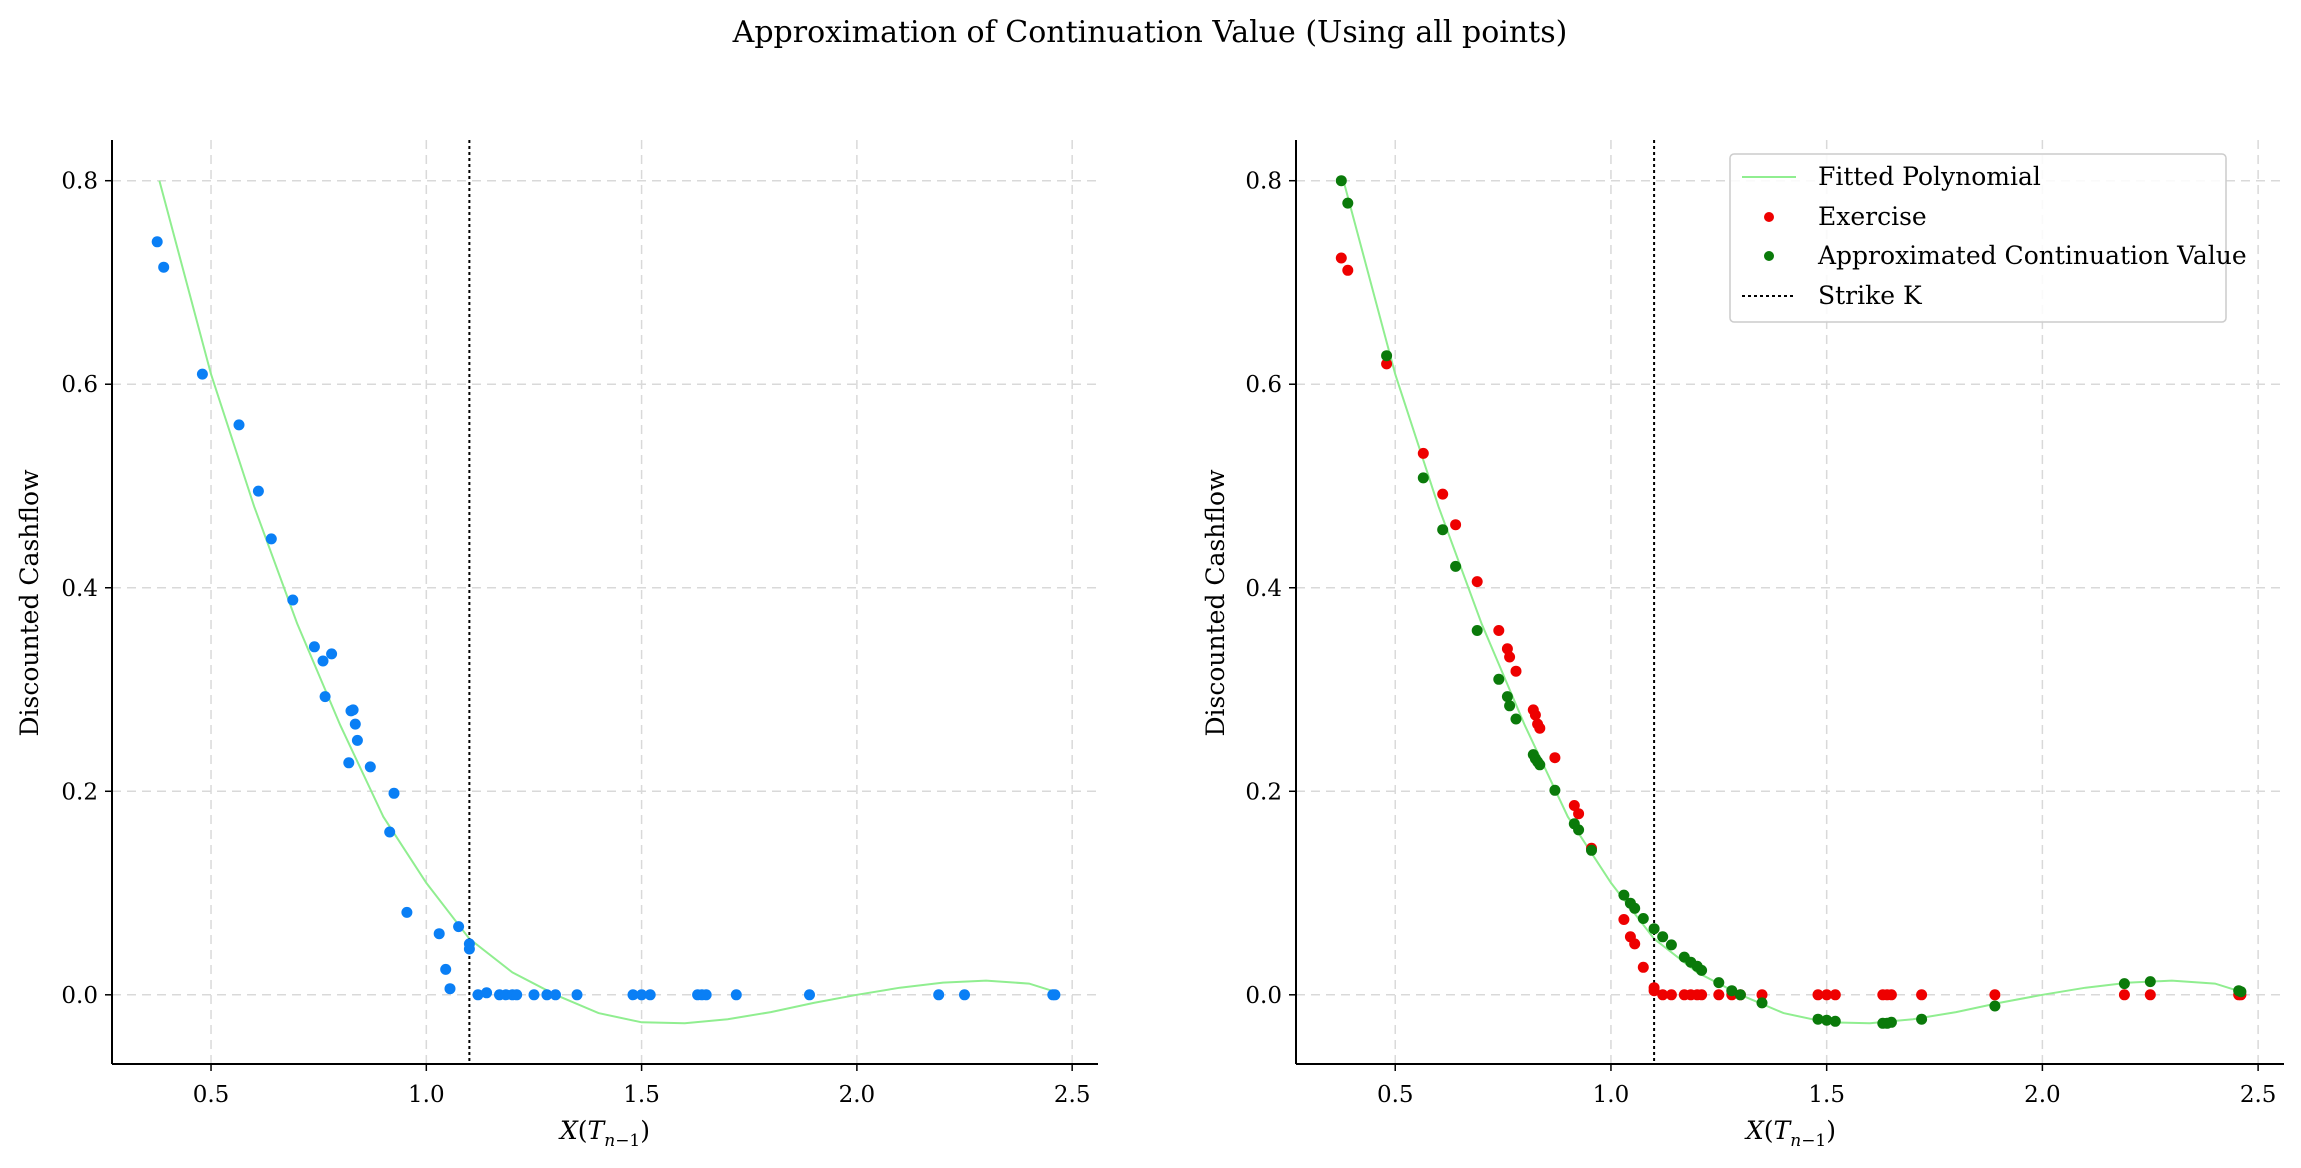  What do you see at coordinates (1978, 238) in the screenshot?
I see `legend-box` at bounding box center [1978, 238].